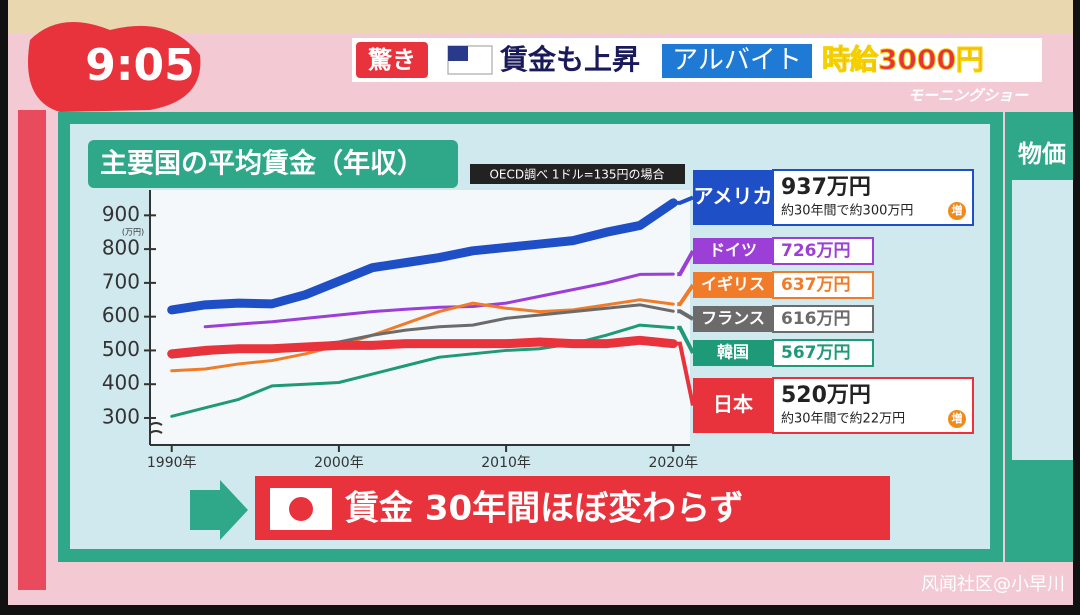  I want to click on x-tick-label: 1990年, so click(172, 463).